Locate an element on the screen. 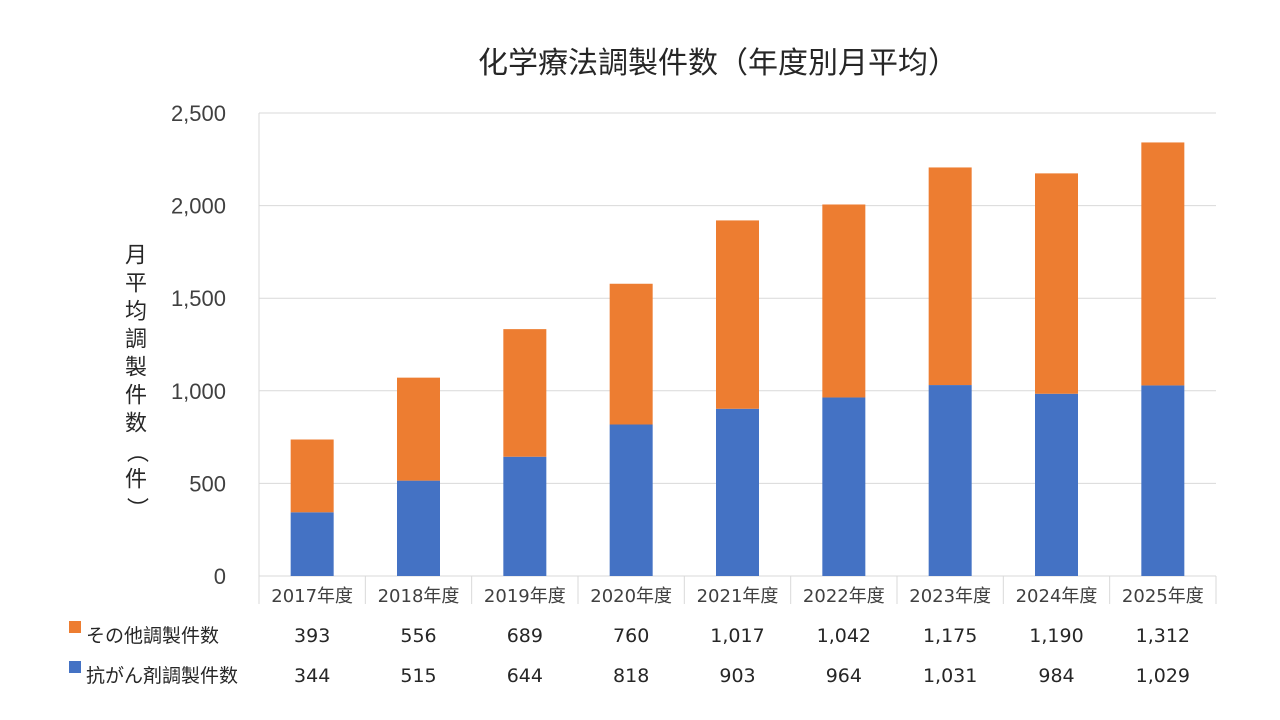 This screenshot has height=720, width=1280. data-label: 689 is located at coordinates (525, 636).